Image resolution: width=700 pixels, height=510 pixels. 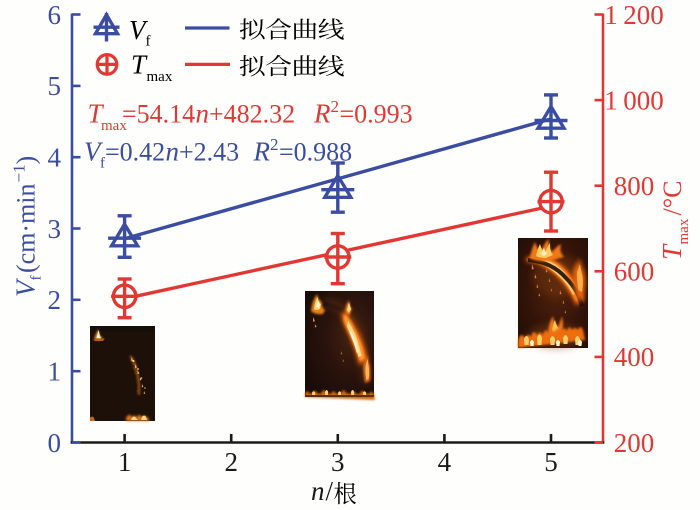 What do you see at coordinates (55, 443) in the screenshot?
I see `svg-text: 0` at bounding box center [55, 443].